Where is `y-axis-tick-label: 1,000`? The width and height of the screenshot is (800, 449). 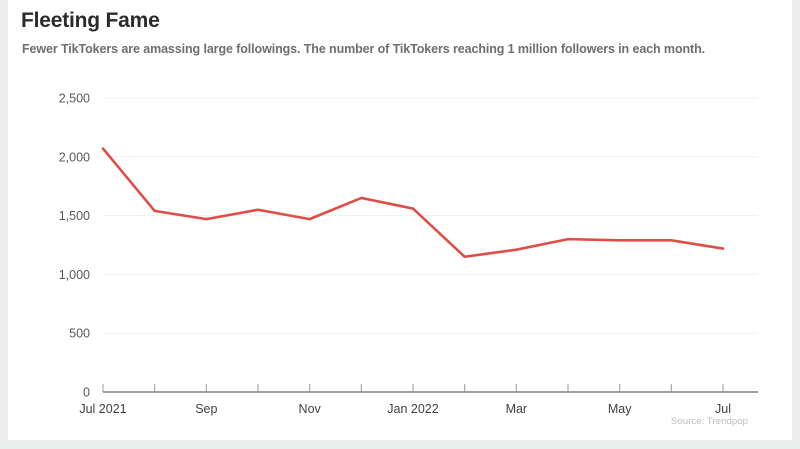
y-axis-tick-label: 1,000 is located at coordinates (74, 275).